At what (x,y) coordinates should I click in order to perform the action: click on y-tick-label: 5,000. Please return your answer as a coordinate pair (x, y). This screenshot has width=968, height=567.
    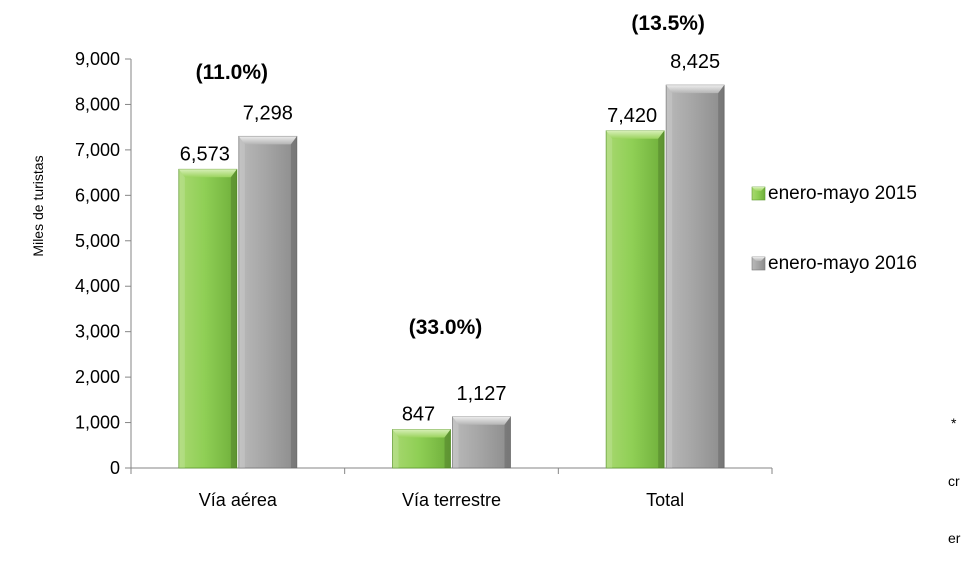
    Looking at the image, I should click on (97, 241).